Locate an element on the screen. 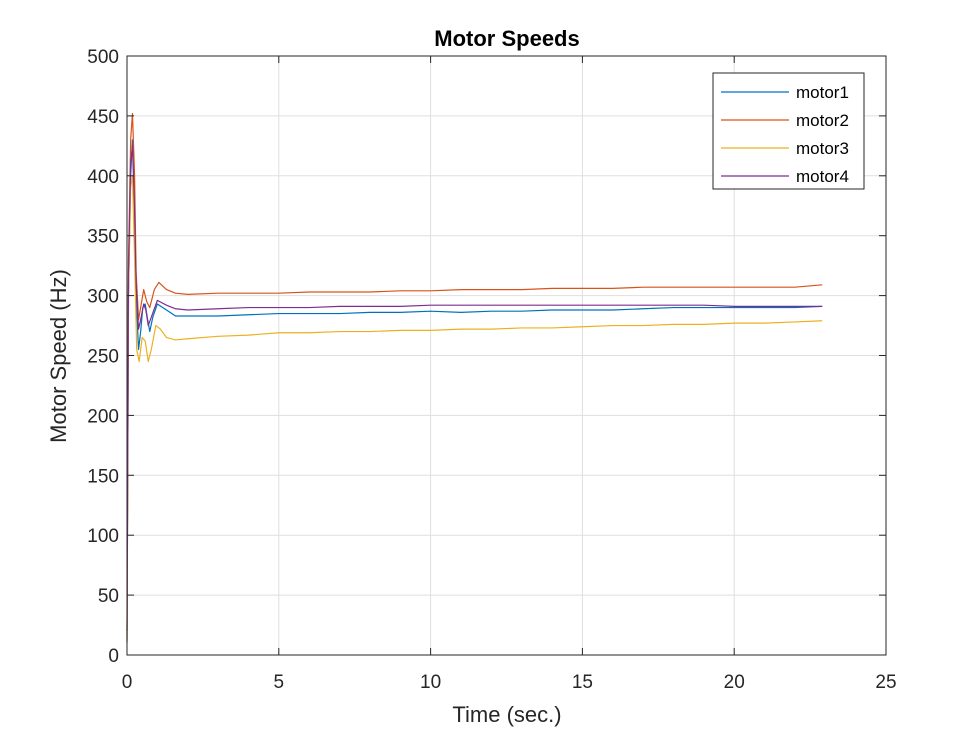  legend-label-motor4: motor4 is located at coordinates (822, 176).